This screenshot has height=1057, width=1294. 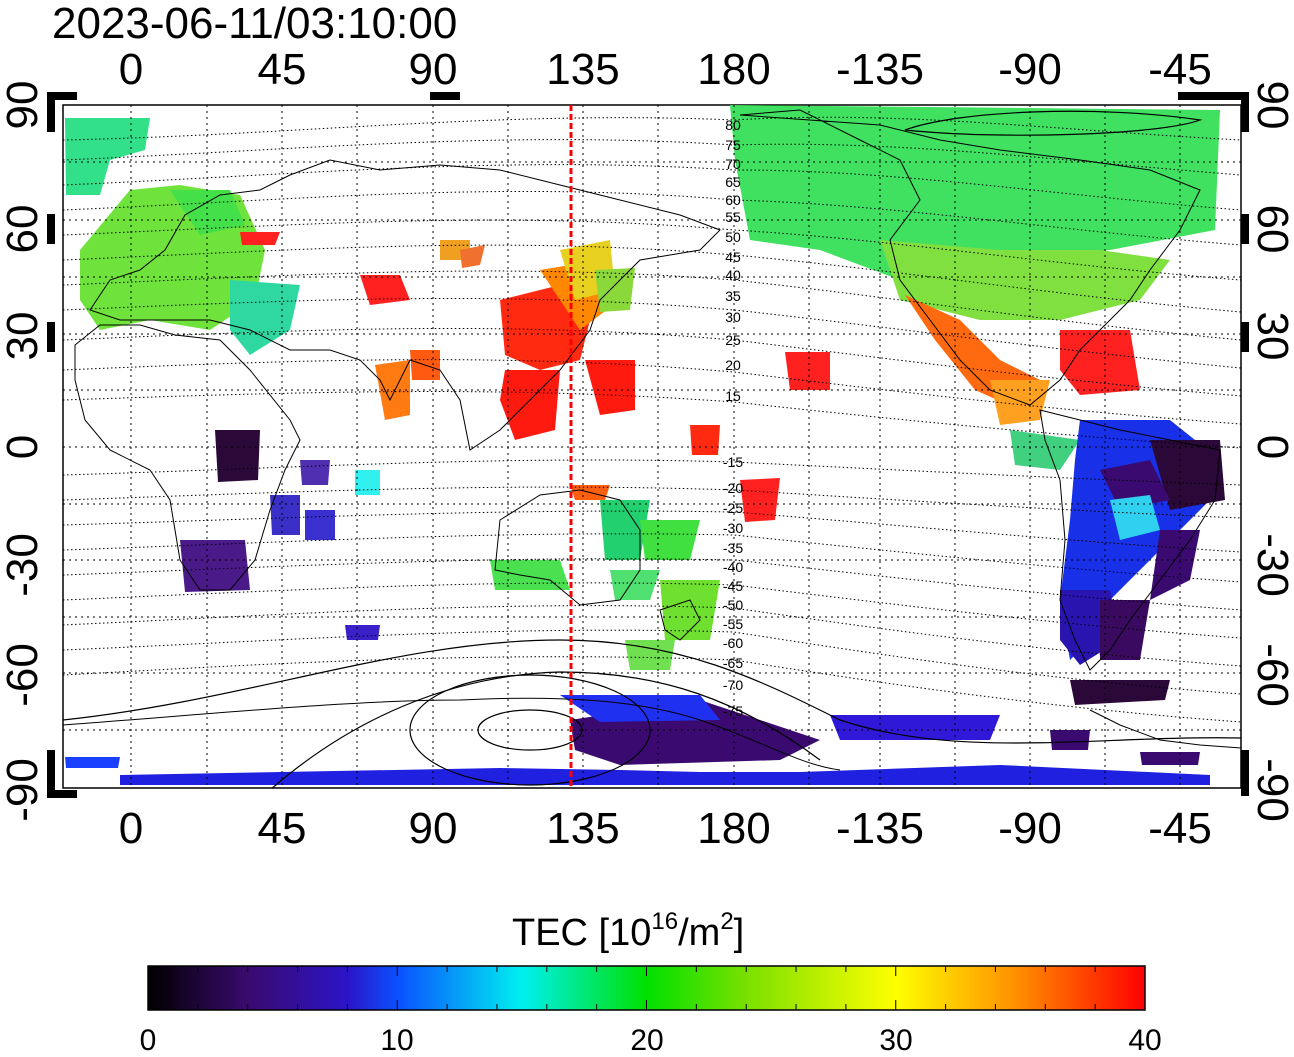 What do you see at coordinates (733, 200) in the screenshot?
I see `contour-label: 60` at bounding box center [733, 200].